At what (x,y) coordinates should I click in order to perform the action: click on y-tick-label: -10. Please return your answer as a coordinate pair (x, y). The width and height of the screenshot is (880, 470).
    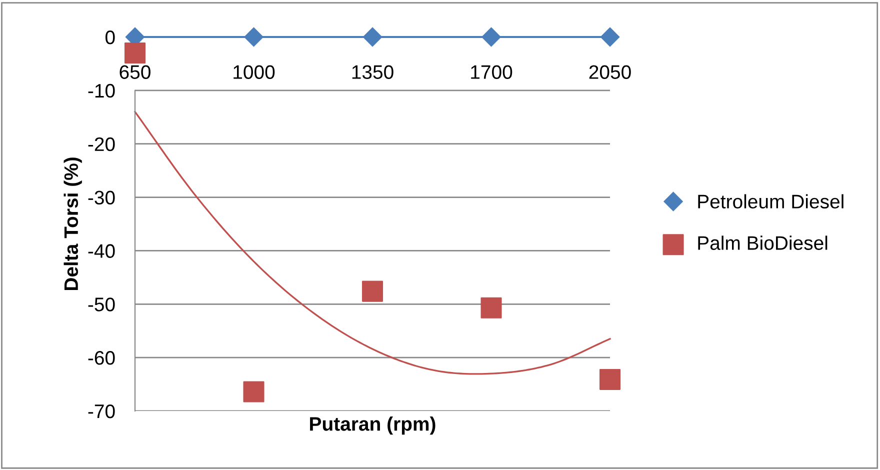
    Looking at the image, I should click on (101, 91).